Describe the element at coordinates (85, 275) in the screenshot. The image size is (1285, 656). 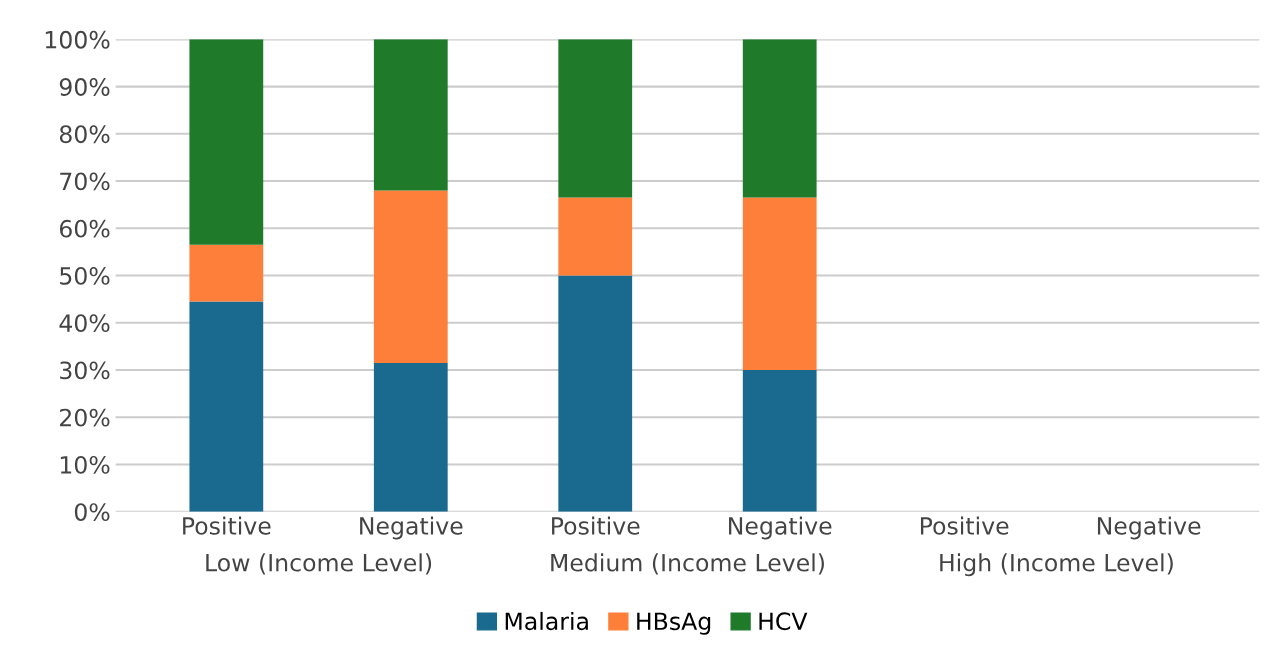
I see `y-tick-label: 50%` at that location.